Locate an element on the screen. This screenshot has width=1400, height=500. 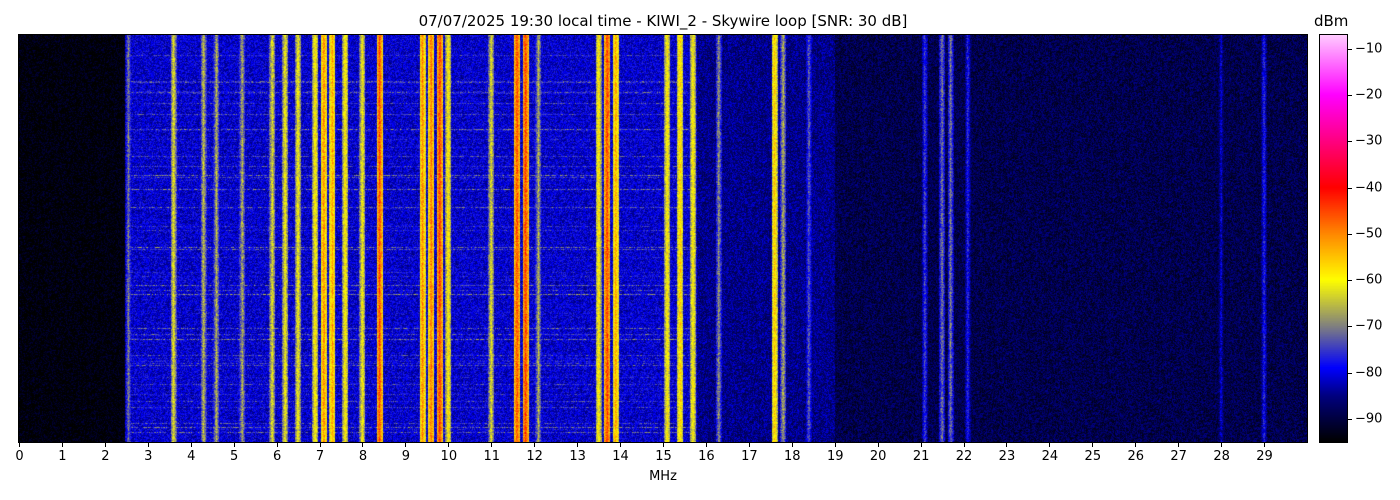
x-tick-label: 15 is located at coordinates (663, 456).